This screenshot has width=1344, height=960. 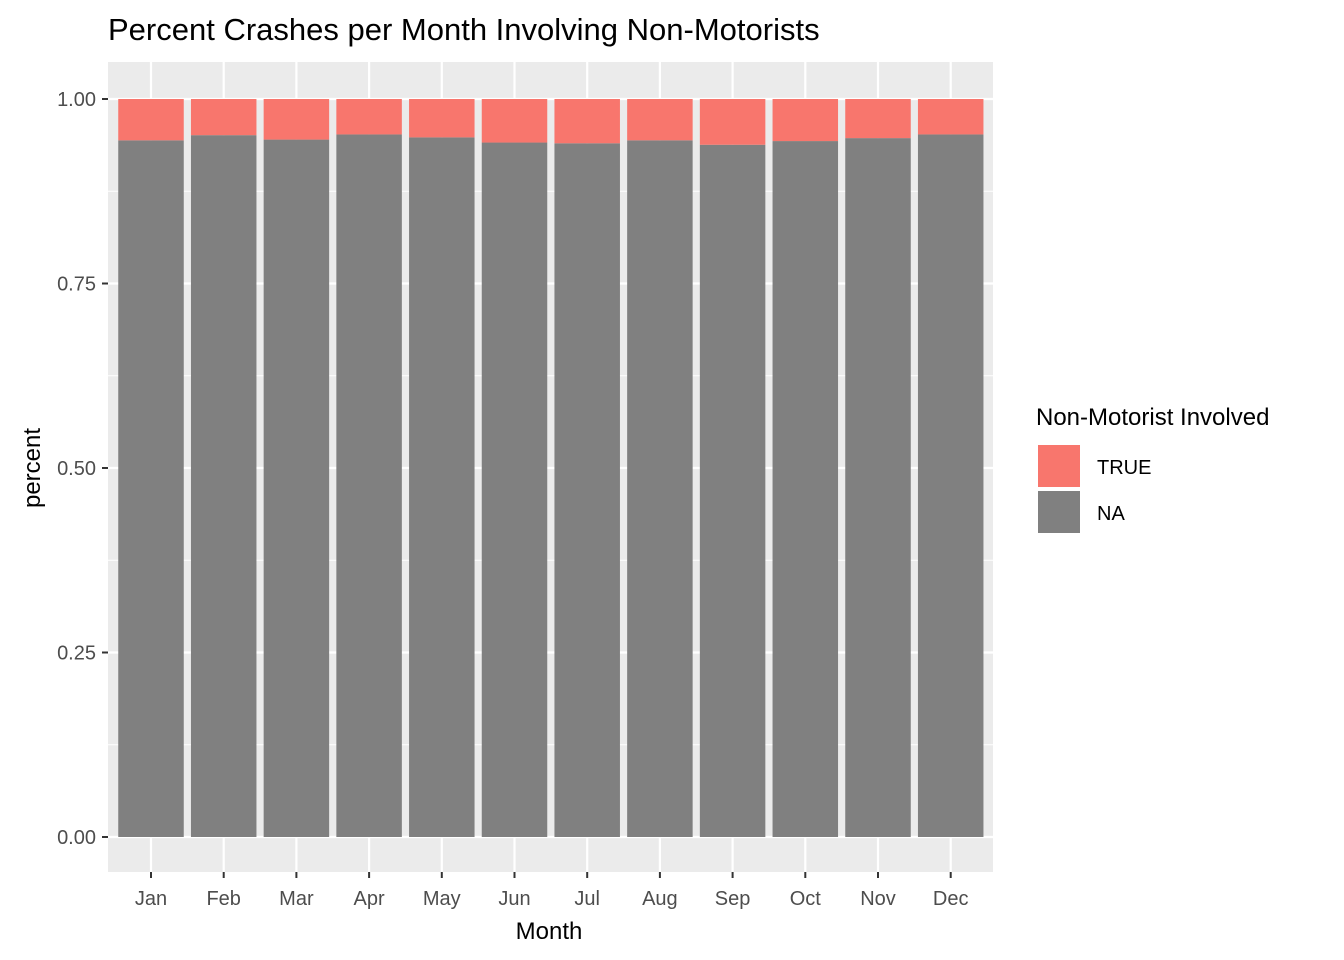 I want to click on x-tick-label: Dec, so click(x=951, y=899).